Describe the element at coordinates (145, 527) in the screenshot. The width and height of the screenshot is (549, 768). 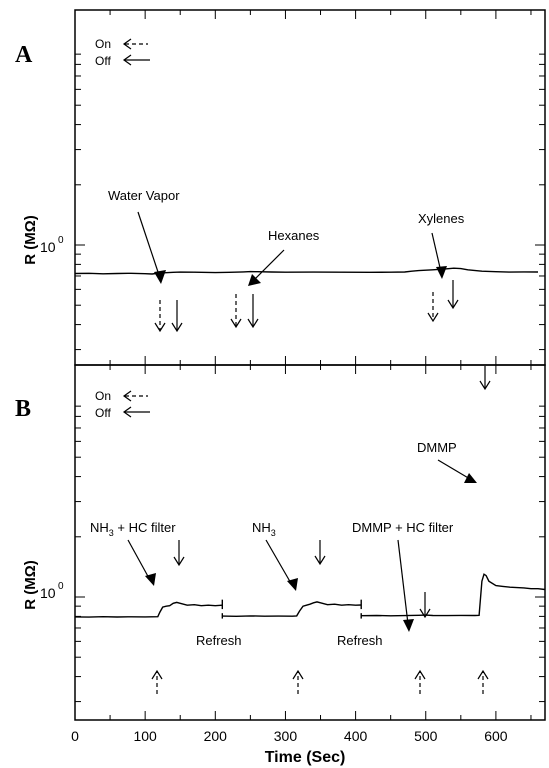
I see `label-suffix: + HC filter` at that location.